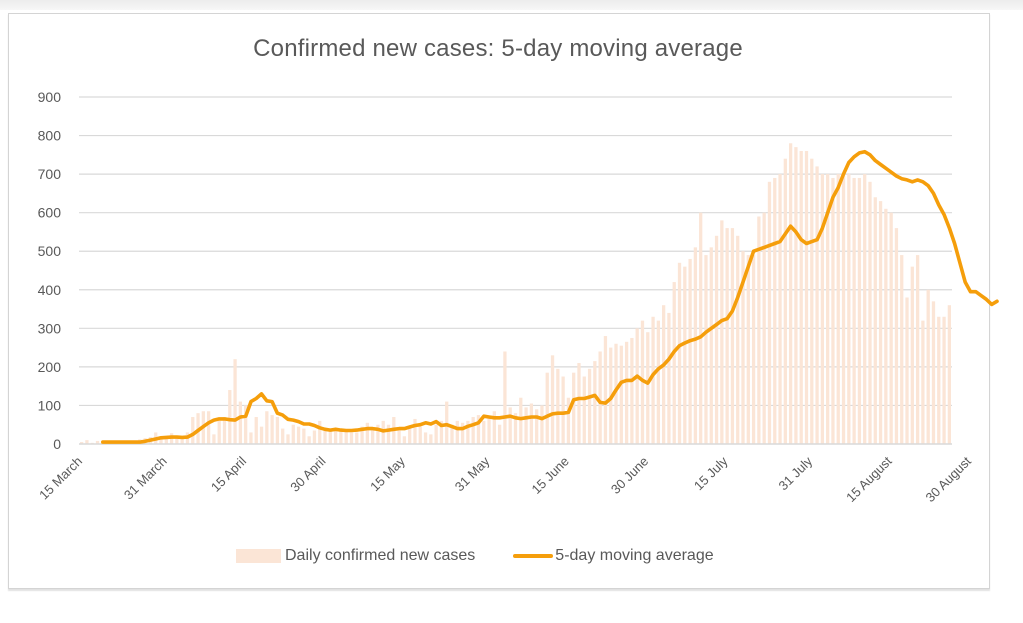  Describe the element at coordinates (355, 556) in the screenshot. I see `legend-item-daily-cases: Daily confirmed new cases` at that location.